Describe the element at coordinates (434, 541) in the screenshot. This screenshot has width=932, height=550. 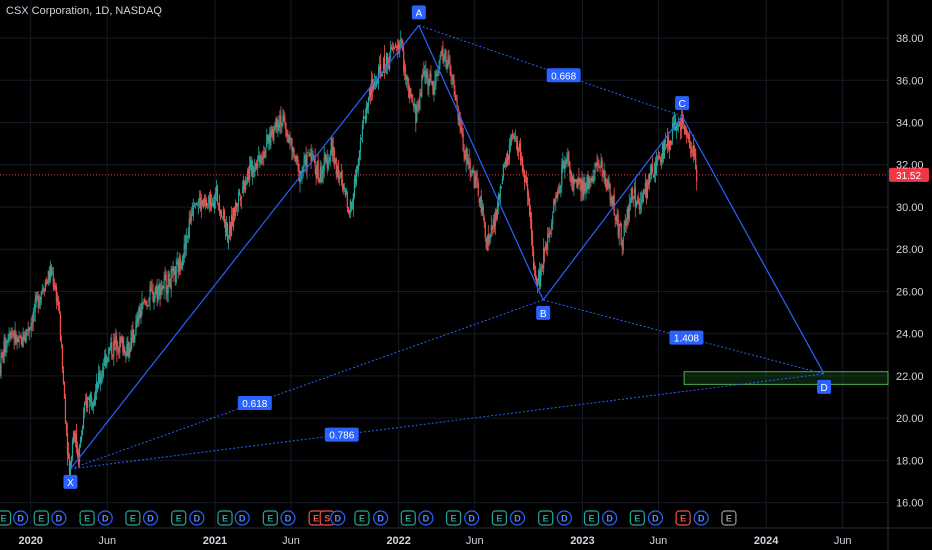
I see `time-axis: 2020 Jun 2021 Jun 2022 Jun 2023 Jun 2024 Jun` at that location.